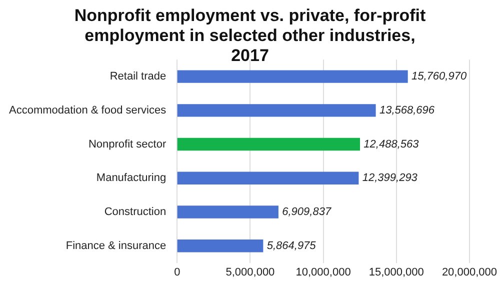 This screenshot has width=500, height=288. Describe the element at coordinates (131, 178) in the screenshot. I see `y-tick-label: Manufacturing` at that location.